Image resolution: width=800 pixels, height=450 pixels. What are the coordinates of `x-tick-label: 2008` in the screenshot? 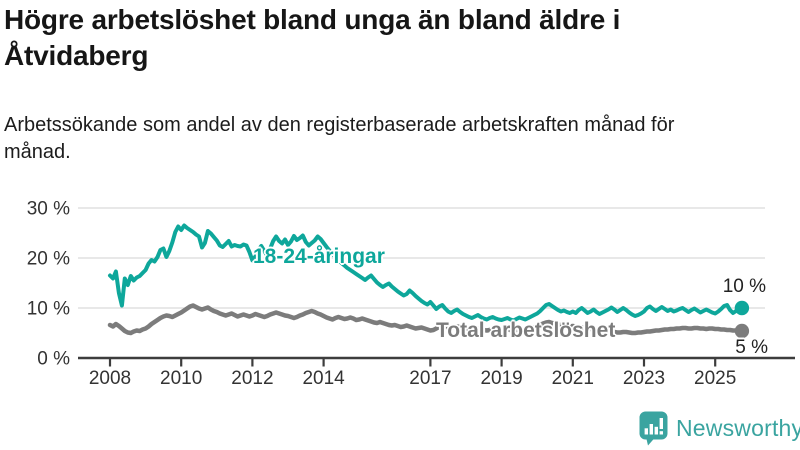 It's located at (110, 378).